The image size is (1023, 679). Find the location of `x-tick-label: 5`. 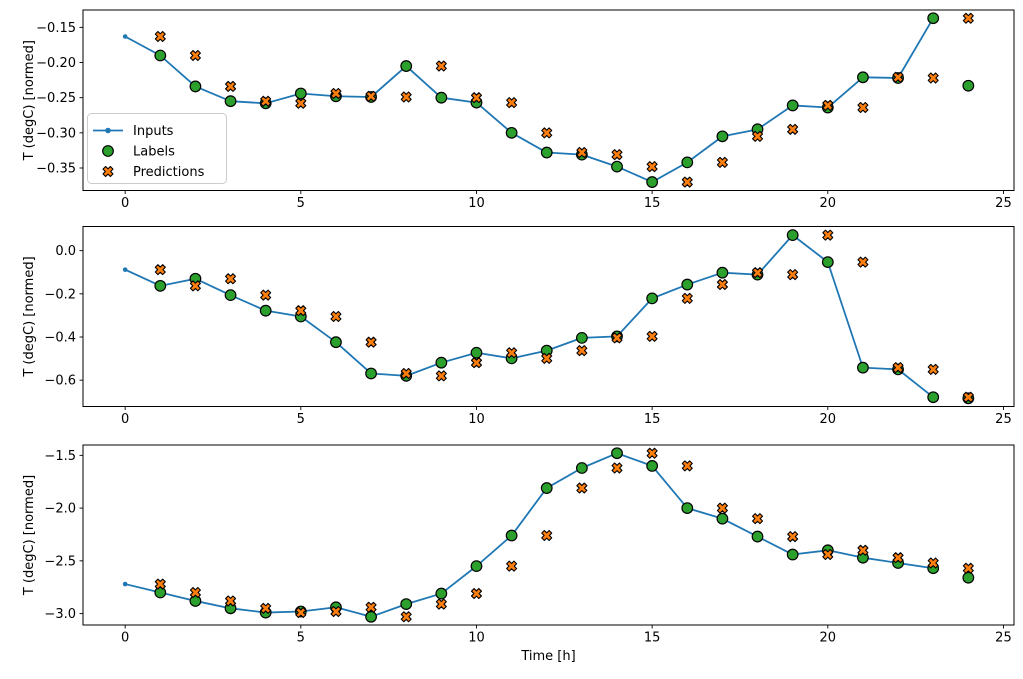

x-tick-label: 5 is located at coordinates (301, 203).